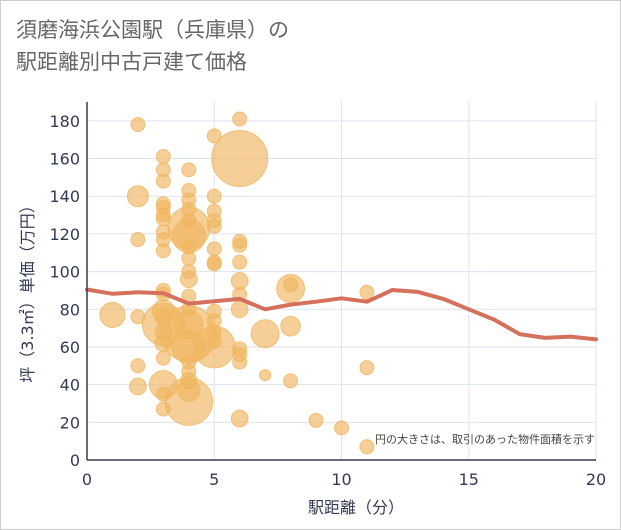 The image size is (621, 530). I want to click on x-axis-label: 駅距離（分）, so click(356, 507).